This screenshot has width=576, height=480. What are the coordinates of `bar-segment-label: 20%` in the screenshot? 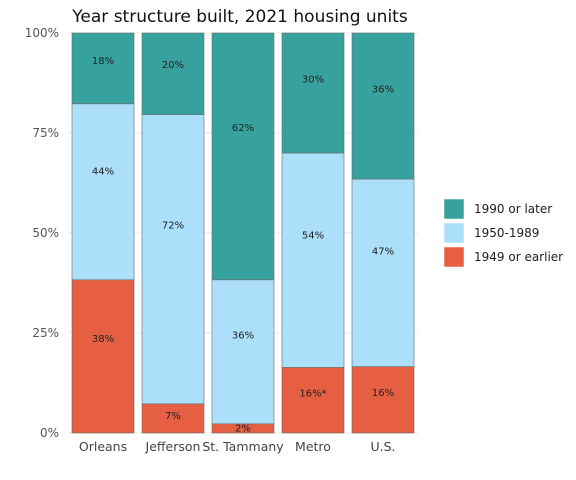 It's located at (173, 65).